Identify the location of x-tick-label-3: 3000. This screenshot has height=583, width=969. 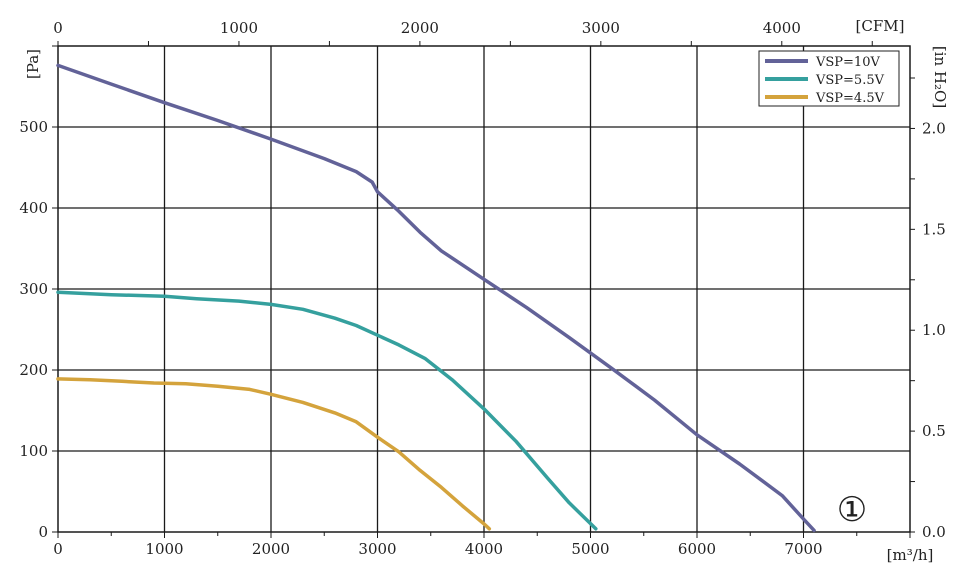
(377, 549).